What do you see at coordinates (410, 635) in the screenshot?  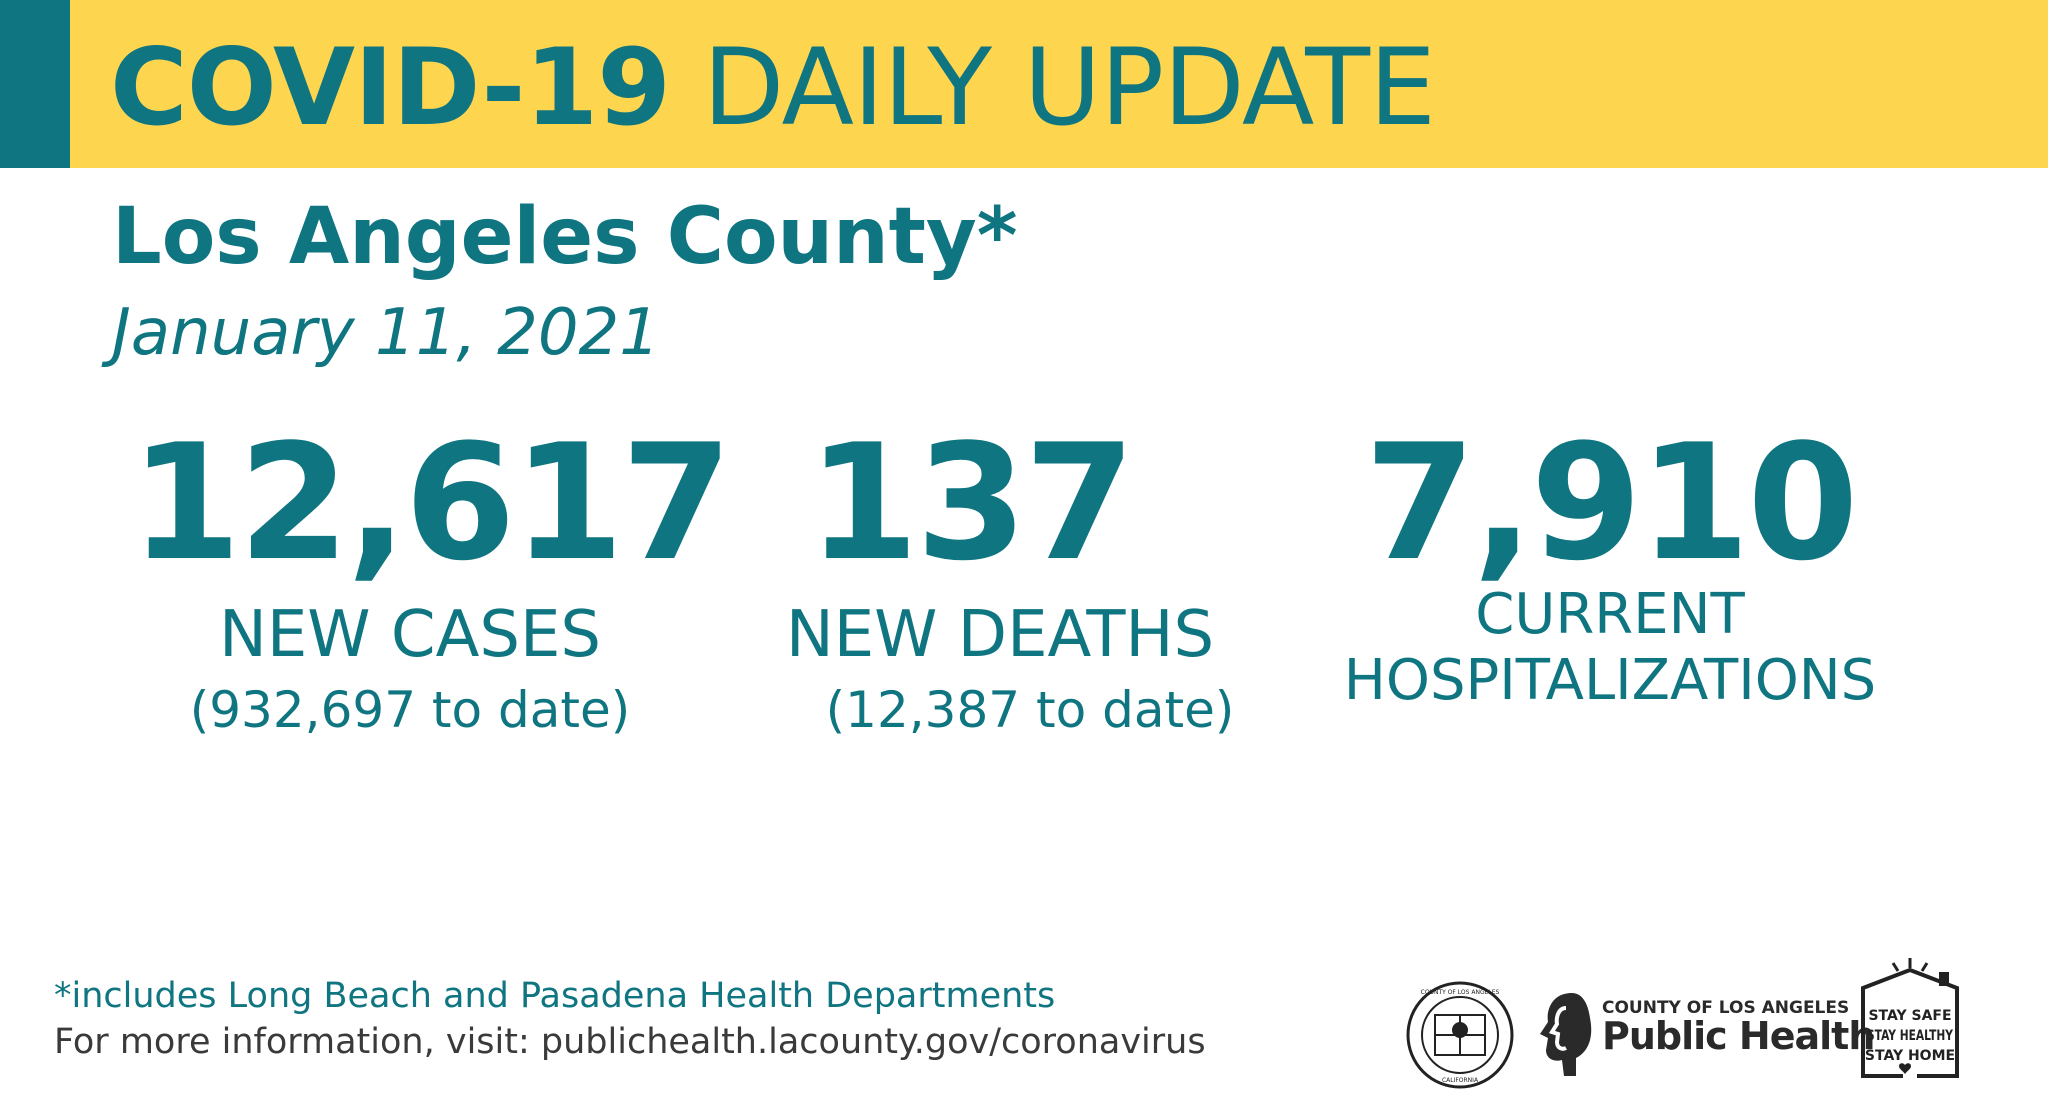 I see `new-cases-label: NEW CASES` at bounding box center [410, 635].